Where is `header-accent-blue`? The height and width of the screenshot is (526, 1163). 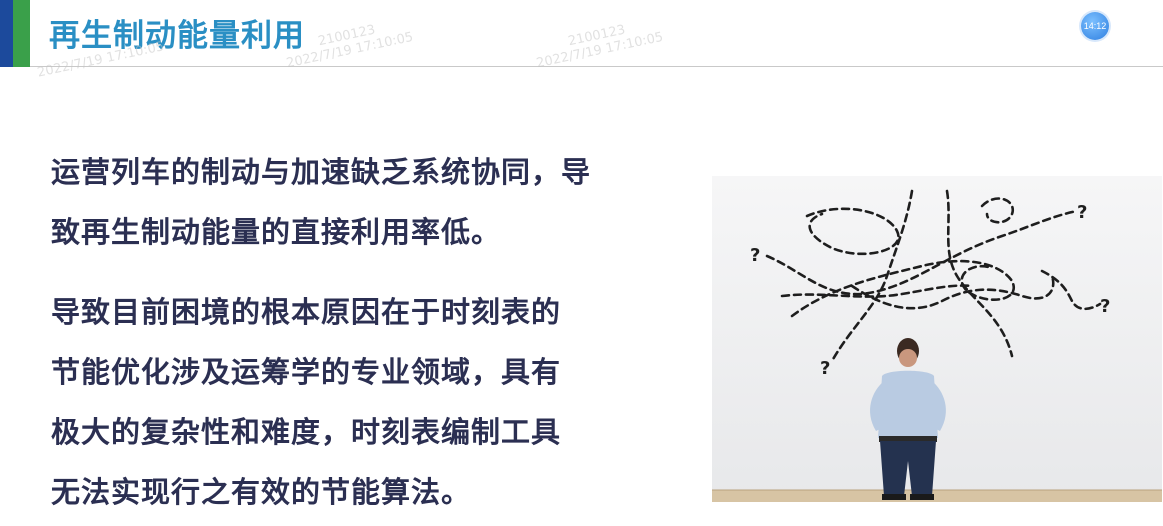
header-accent-blue is located at coordinates (6, 33).